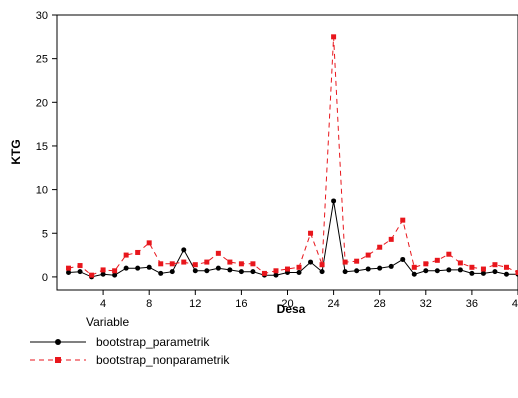  Describe the element at coordinates (42, 147) in the screenshot. I see `y-tick-label: 15` at that location.